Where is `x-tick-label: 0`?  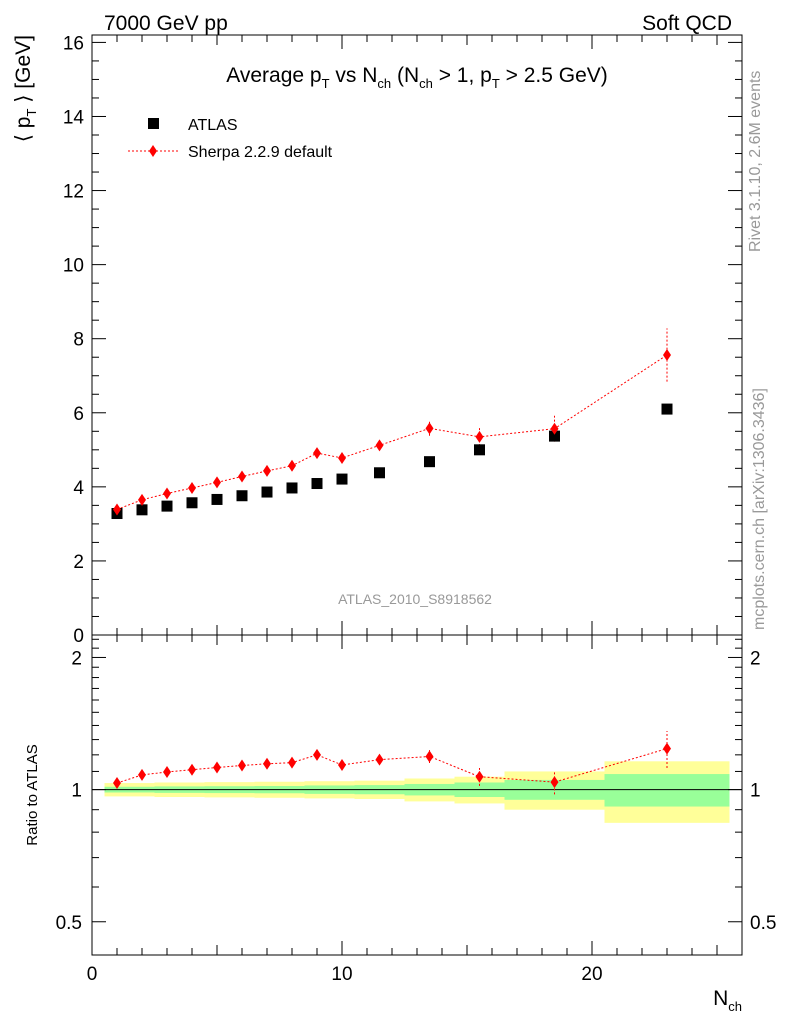
x-tick-label: 0 is located at coordinates (92, 974).